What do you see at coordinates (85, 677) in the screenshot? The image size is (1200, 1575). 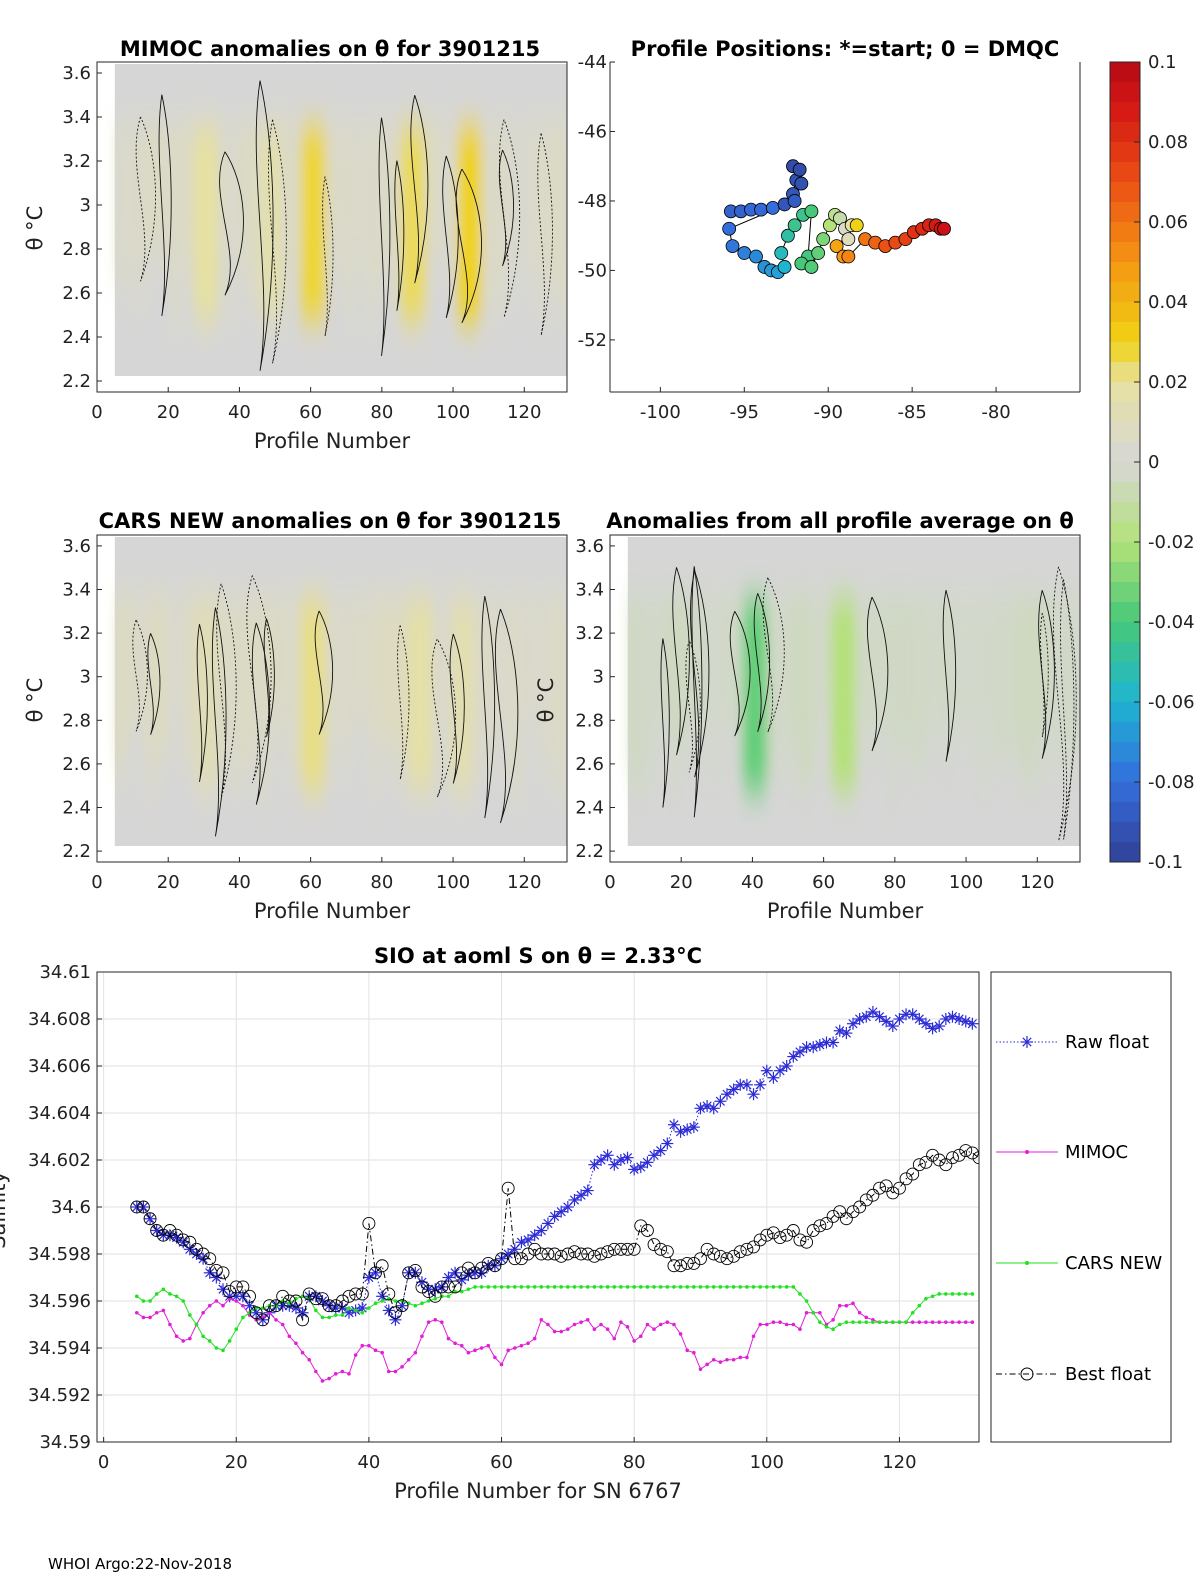 I see `y-tick-label: 3` at bounding box center [85, 677].